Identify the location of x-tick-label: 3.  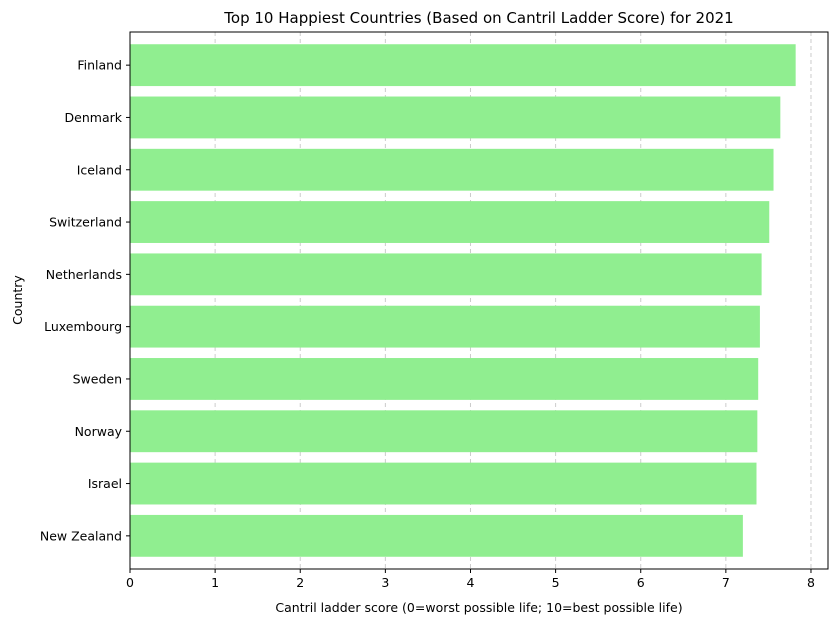
(385, 582).